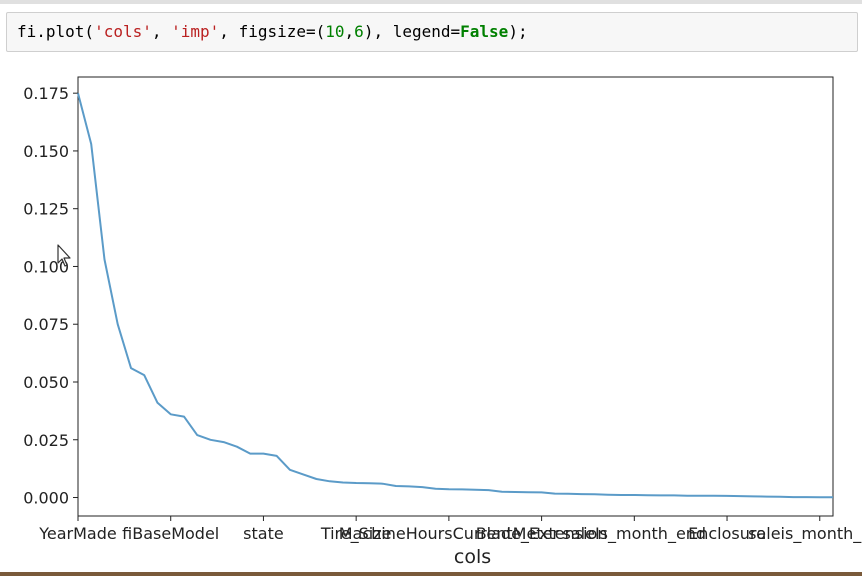 This screenshot has width=862, height=576. Describe the element at coordinates (77, 533) in the screenshot. I see `x-tick-label: YearMade` at that location.